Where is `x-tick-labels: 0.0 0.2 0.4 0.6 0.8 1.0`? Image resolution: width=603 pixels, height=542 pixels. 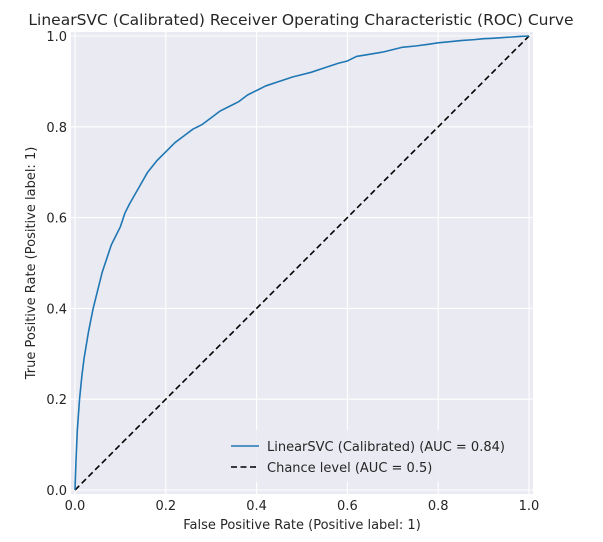
x-tick-labels: 0.0 0.2 0.4 0.6 0.8 1.0 is located at coordinates (302, 506).